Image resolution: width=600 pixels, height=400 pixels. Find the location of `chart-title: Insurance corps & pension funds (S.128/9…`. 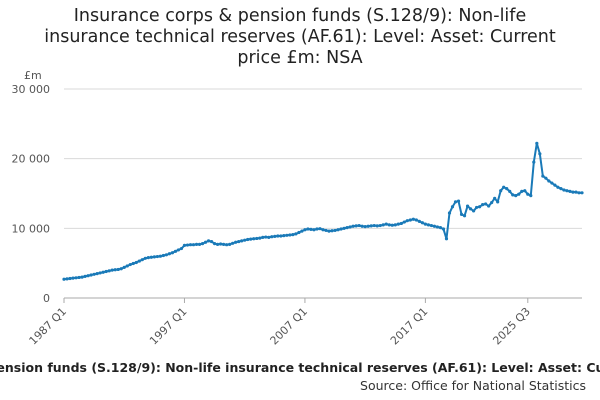

chart-title: Insurance corps & pension funds (S.128/9… is located at coordinates (300, 37).